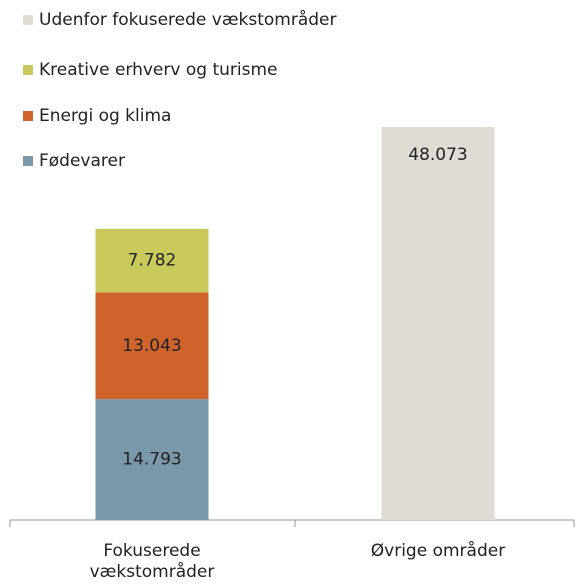 This screenshot has height=586, width=581. I want to click on value-label: 13.043, so click(151, 346).